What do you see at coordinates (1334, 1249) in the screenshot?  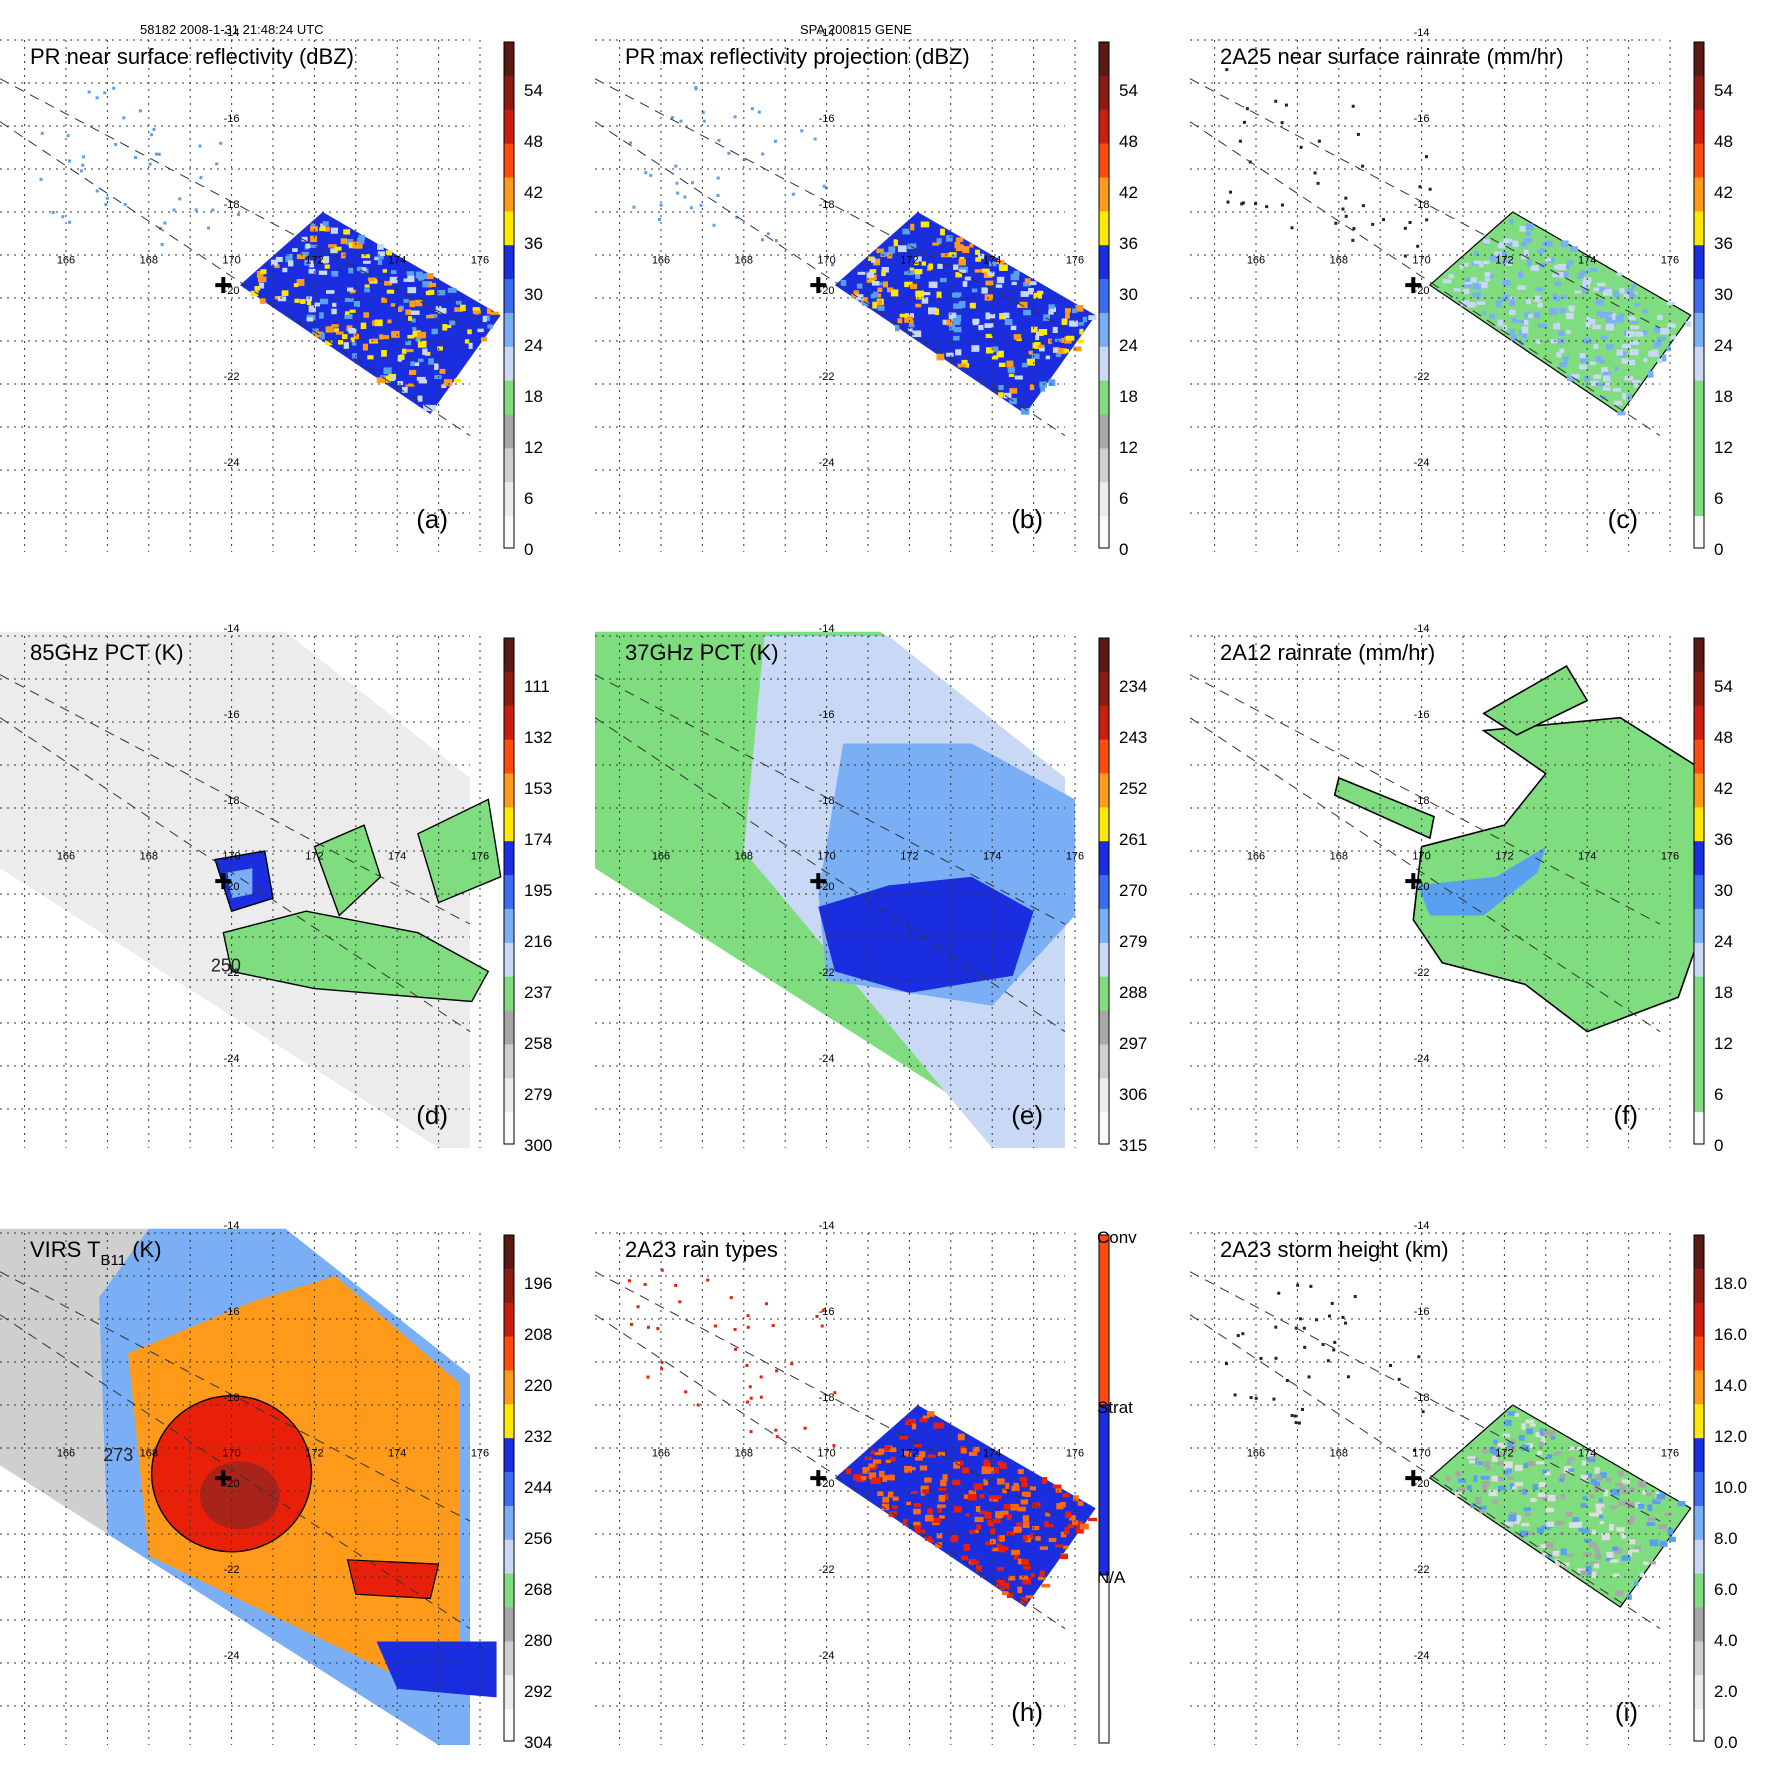 I see `panel-title: 2A23 storm height (km)` at bounding box center [1334, 1249].